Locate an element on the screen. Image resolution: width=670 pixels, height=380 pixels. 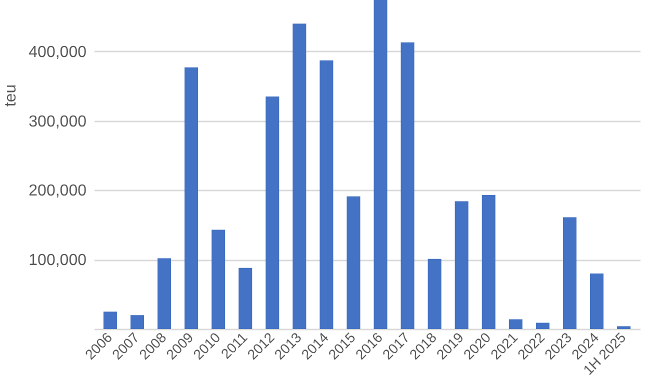
y-tick-label: 200,000 is located at coordinates (57, 191).